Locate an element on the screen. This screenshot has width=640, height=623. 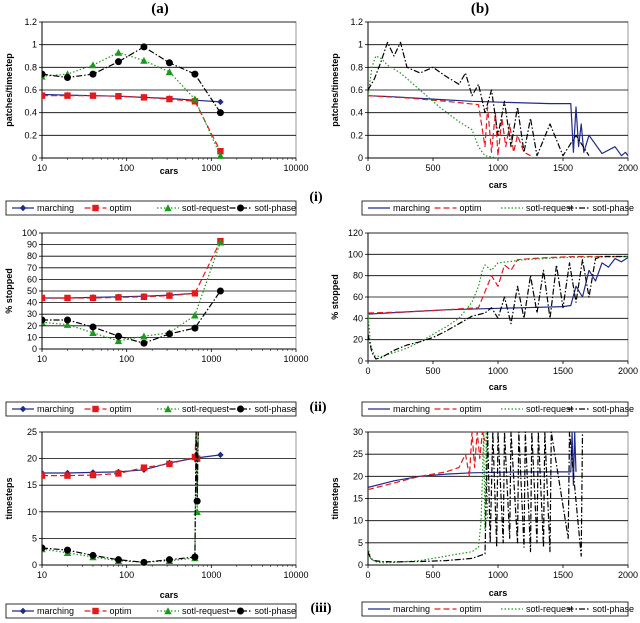
x-axis-label-b-iii: cars is located at coordinates (498, 593).